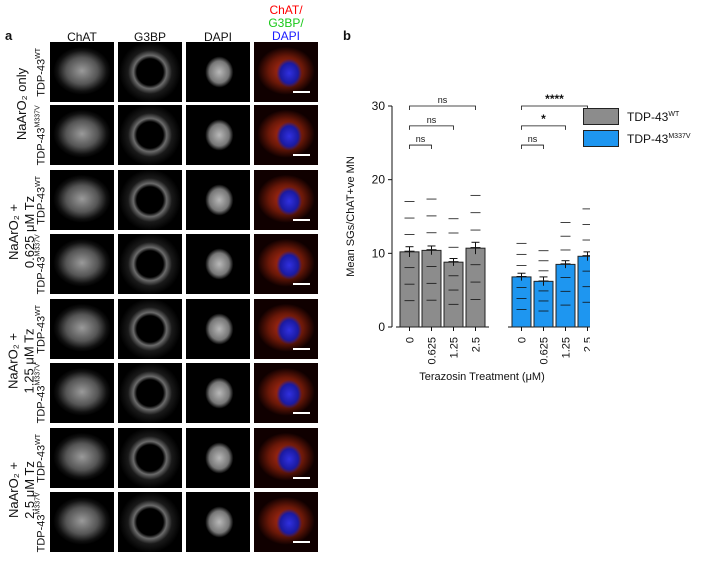 This screenshot has width=708, height=566. Describe the element at coordinates (379, 106) in the screenshot. I see `y-tick-label: 30` at that location.